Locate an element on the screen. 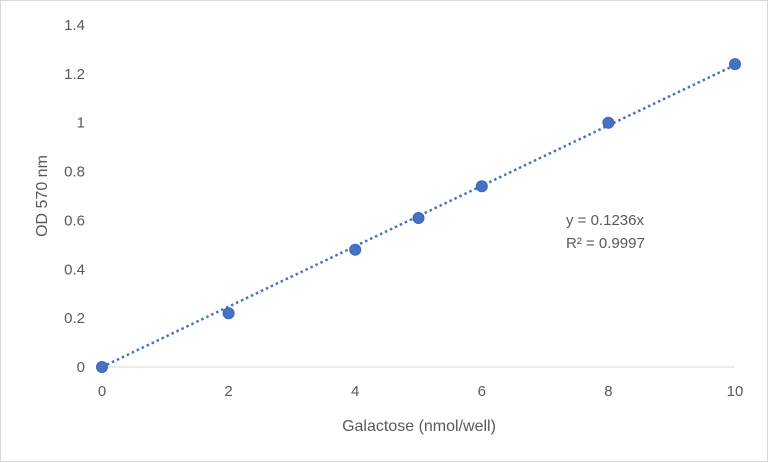  x-tick-label: 10 is located at coordinates (735, 391).